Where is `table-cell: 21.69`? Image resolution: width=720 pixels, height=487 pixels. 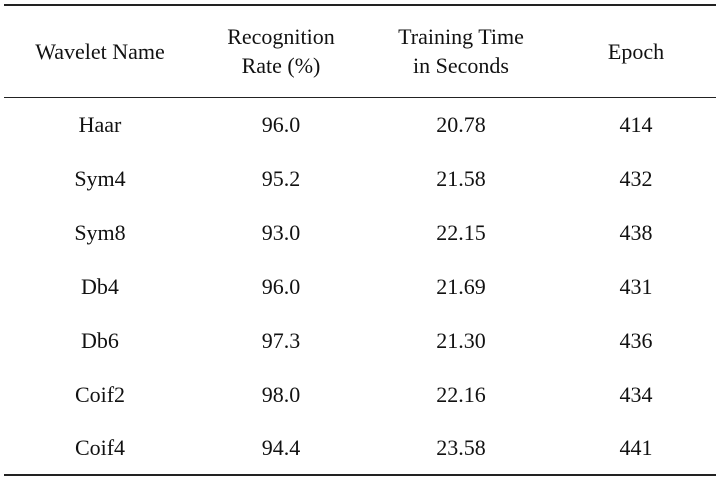
table-cell: 21.69 is located at coordinates (461, 286).